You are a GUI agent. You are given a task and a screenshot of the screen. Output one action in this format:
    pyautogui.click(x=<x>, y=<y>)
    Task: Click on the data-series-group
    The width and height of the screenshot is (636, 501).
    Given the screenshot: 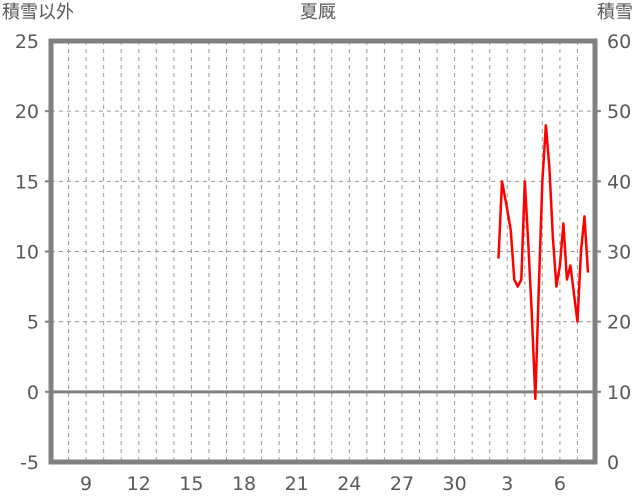 What is the action you would take?
    pyautogui.click(x=546, y=293)
    